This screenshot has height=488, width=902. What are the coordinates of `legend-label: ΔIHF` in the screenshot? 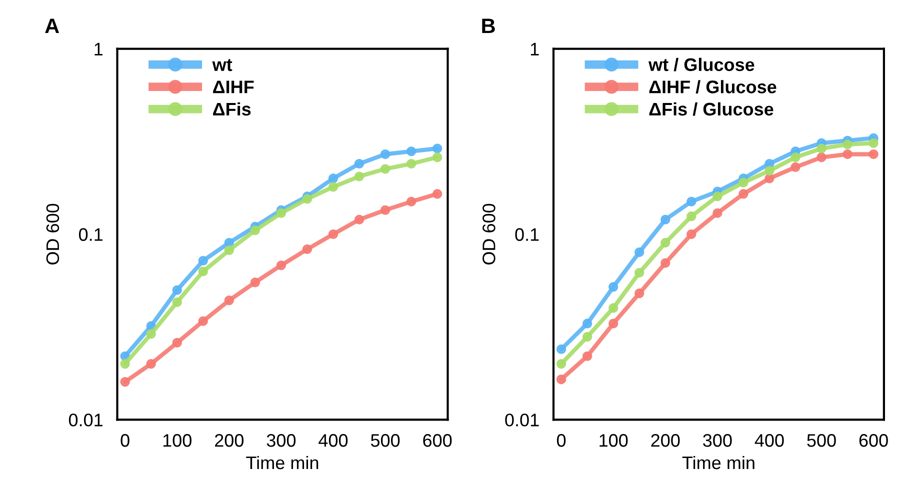 It's located at (233, 87).